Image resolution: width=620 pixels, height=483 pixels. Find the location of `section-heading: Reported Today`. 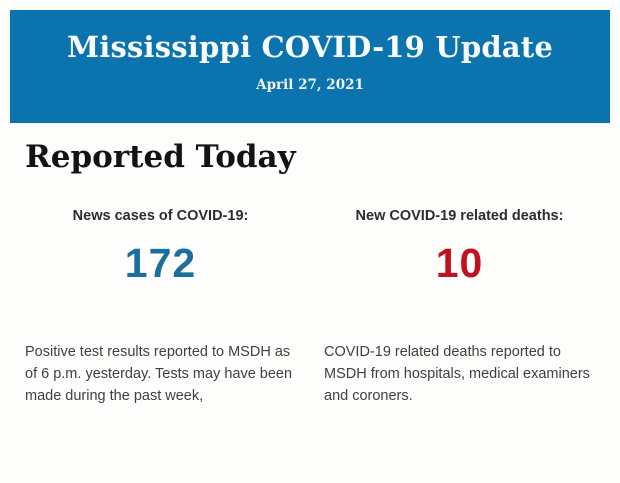

section-heading: Reported Today is located at coordinates (160, 157).